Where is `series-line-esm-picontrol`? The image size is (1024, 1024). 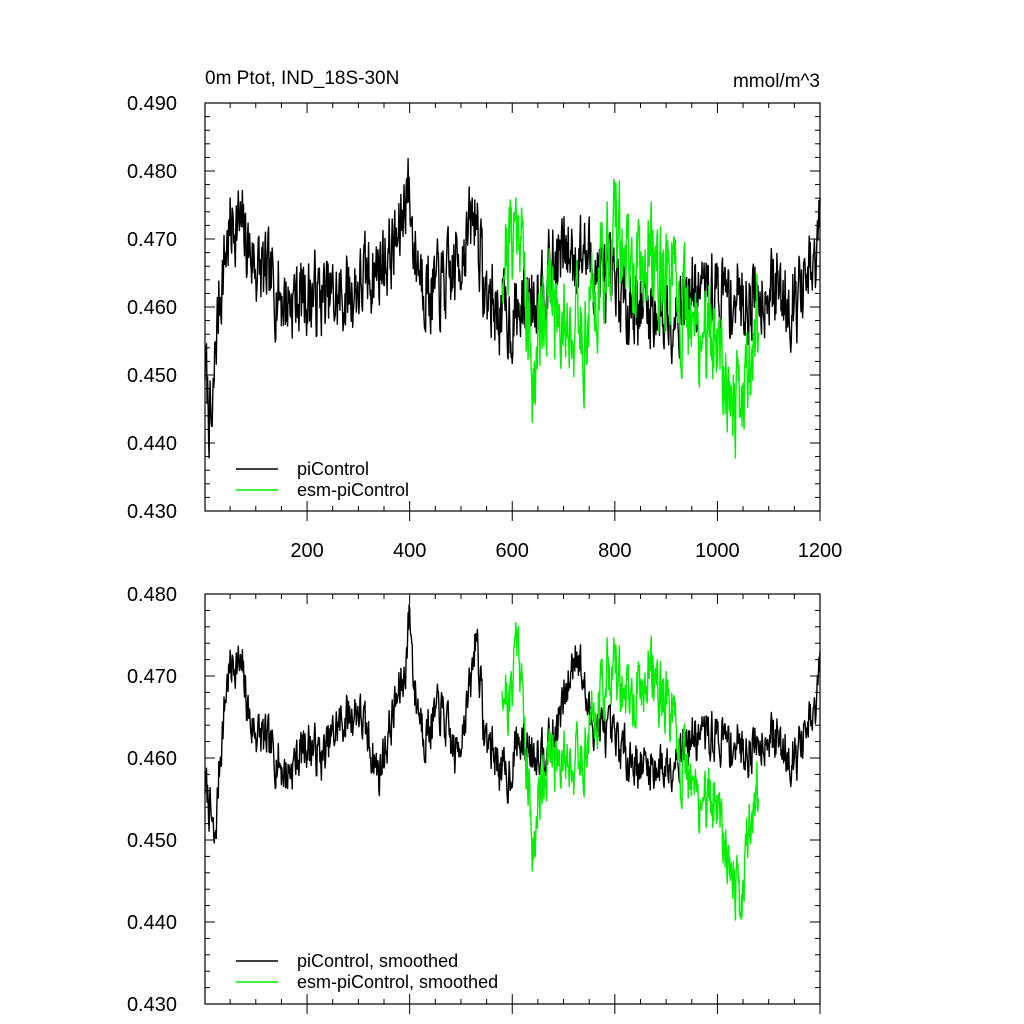
series-line-esm-picontrol is located at coordinates (630, 318).